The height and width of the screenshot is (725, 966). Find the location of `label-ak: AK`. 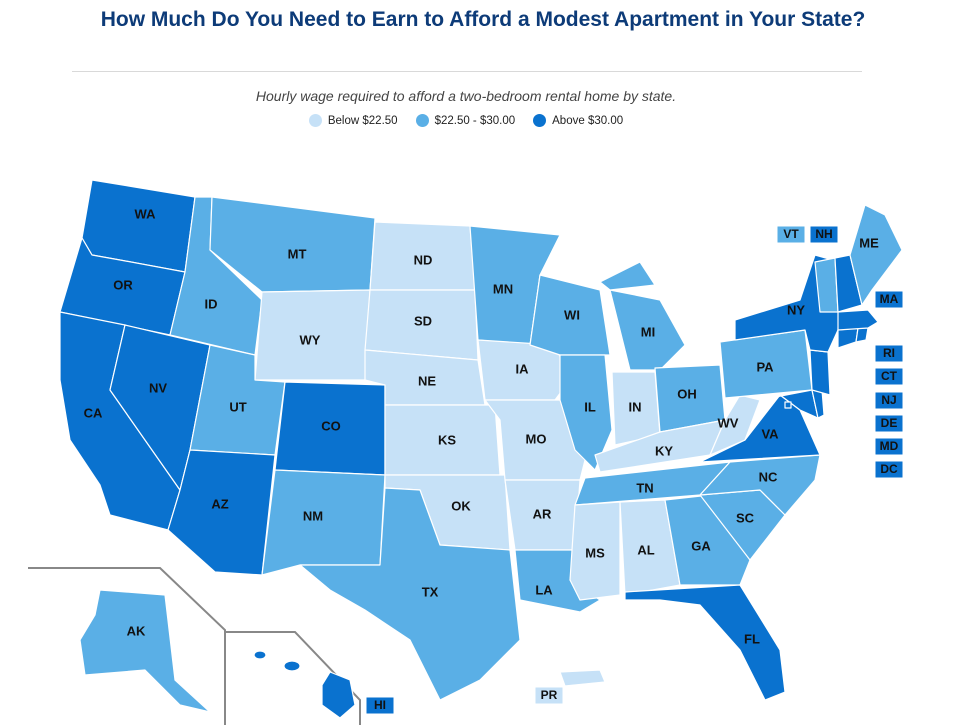

label-ak: AK is located at coordinates (136, 630).